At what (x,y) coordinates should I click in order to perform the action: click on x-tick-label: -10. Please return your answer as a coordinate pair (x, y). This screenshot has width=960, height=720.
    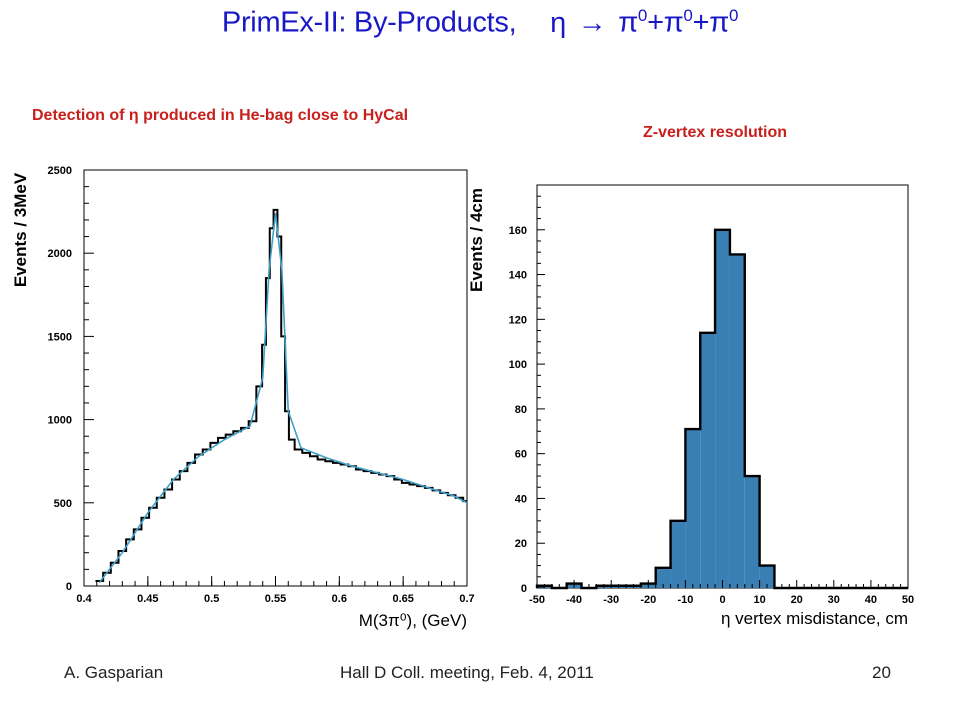
    Looking at the image, I should click on (685, 600).